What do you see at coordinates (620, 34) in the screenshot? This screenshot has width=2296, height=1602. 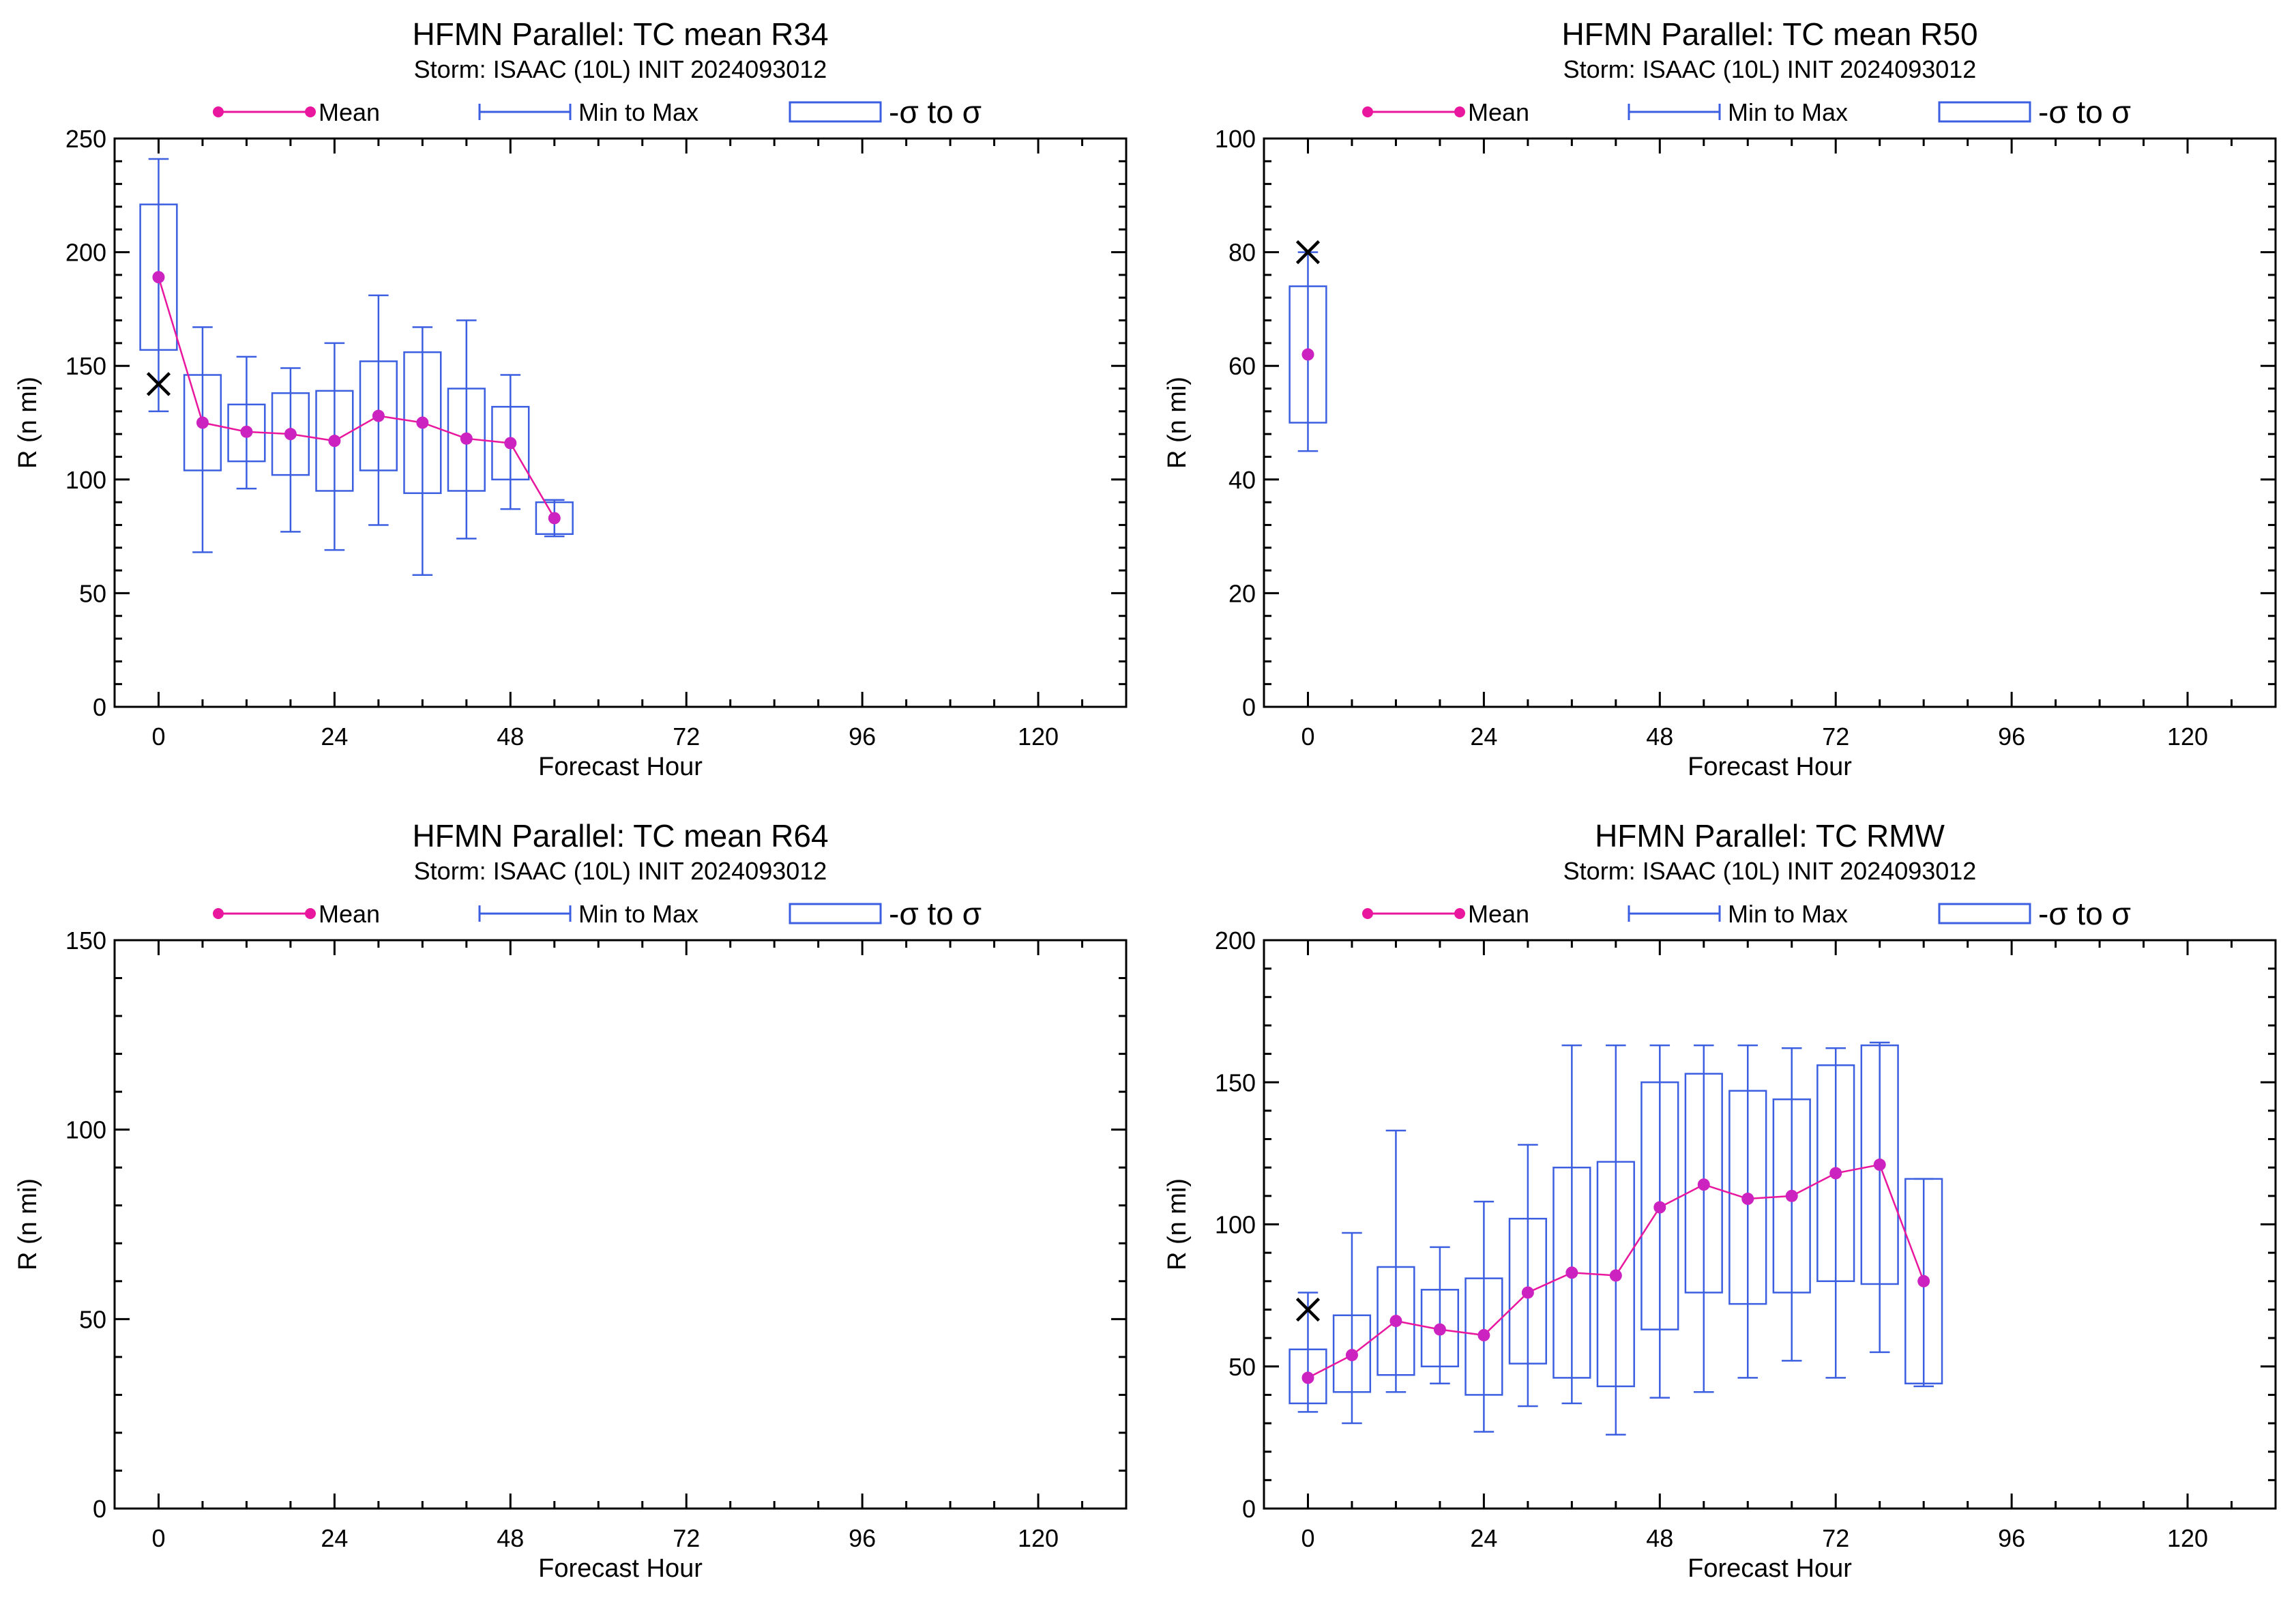 I see `chart-title: HFMN Parallel: TC mean R34` at bounding box center [620, 34].